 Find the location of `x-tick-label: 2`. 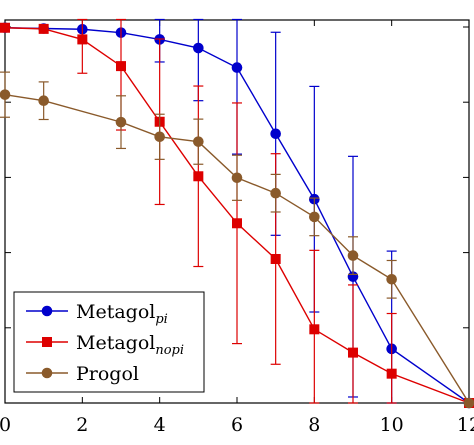

x-tick-label: 2 is located at coordinates (82, 425).